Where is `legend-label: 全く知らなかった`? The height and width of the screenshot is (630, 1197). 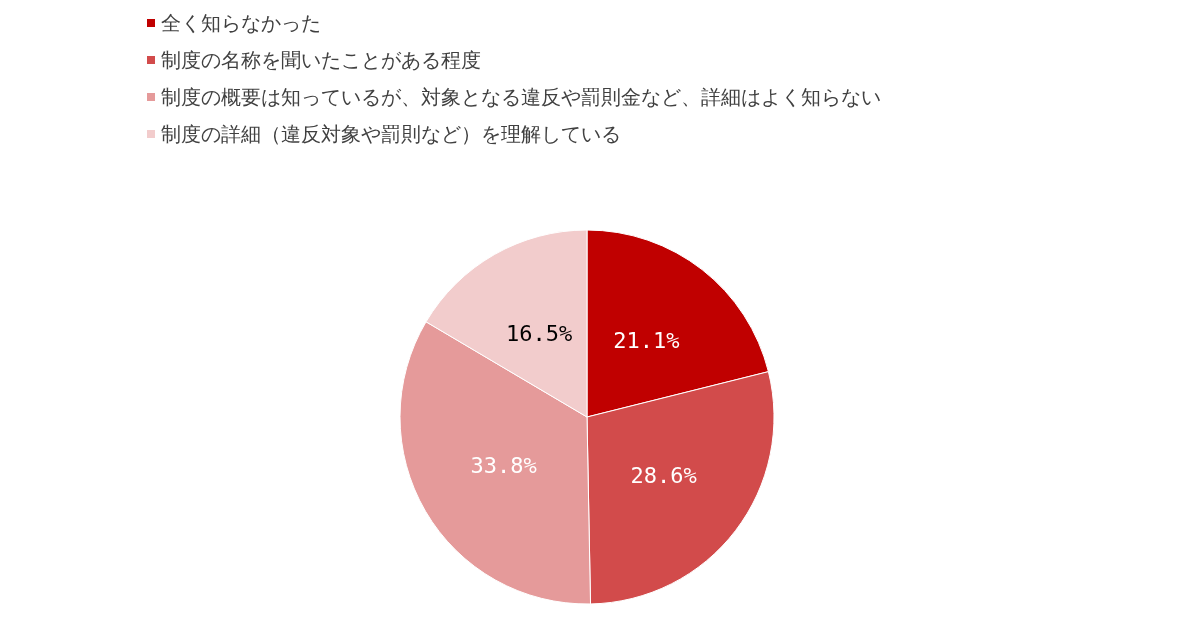
legend-label: 全く知らなかった is located at coordinates (241, 23).